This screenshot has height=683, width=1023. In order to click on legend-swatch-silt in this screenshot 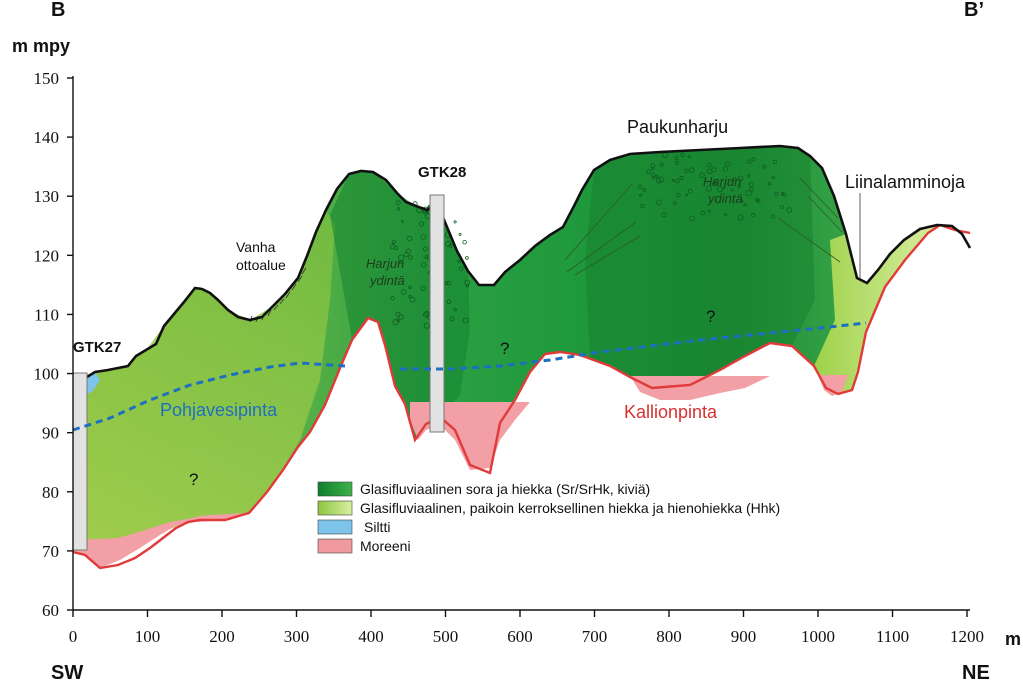, I will do `click(335, 527)`.